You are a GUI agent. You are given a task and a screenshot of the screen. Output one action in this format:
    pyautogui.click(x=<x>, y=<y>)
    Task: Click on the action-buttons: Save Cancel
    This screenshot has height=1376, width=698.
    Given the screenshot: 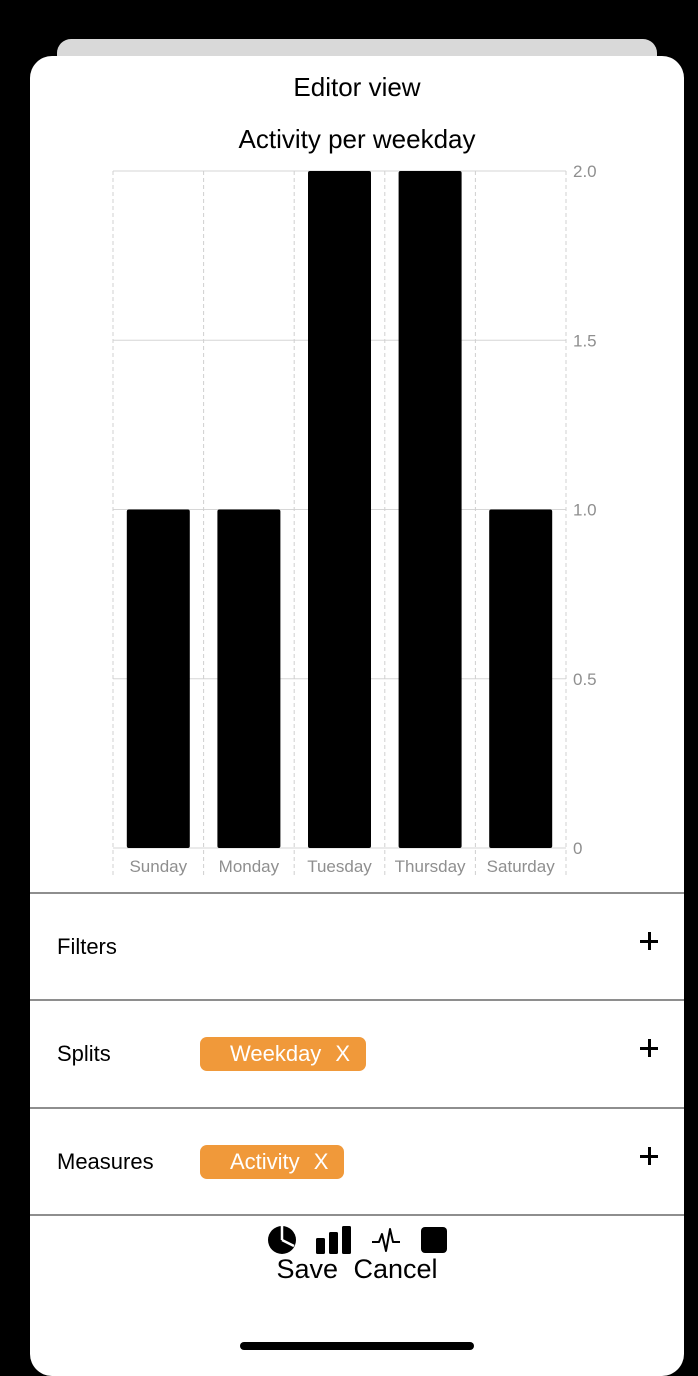 What is the action you would take?
    pyautogui.click(x=357, y=1269)
    